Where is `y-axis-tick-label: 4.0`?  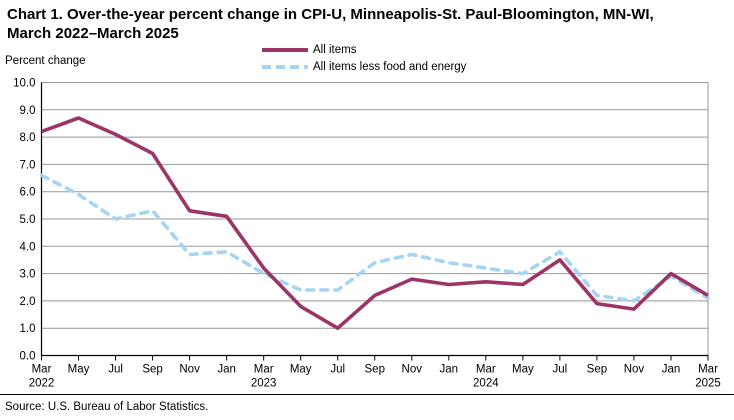
y-axis-tick-label: 4.0 is located at coordinates (28, 247).